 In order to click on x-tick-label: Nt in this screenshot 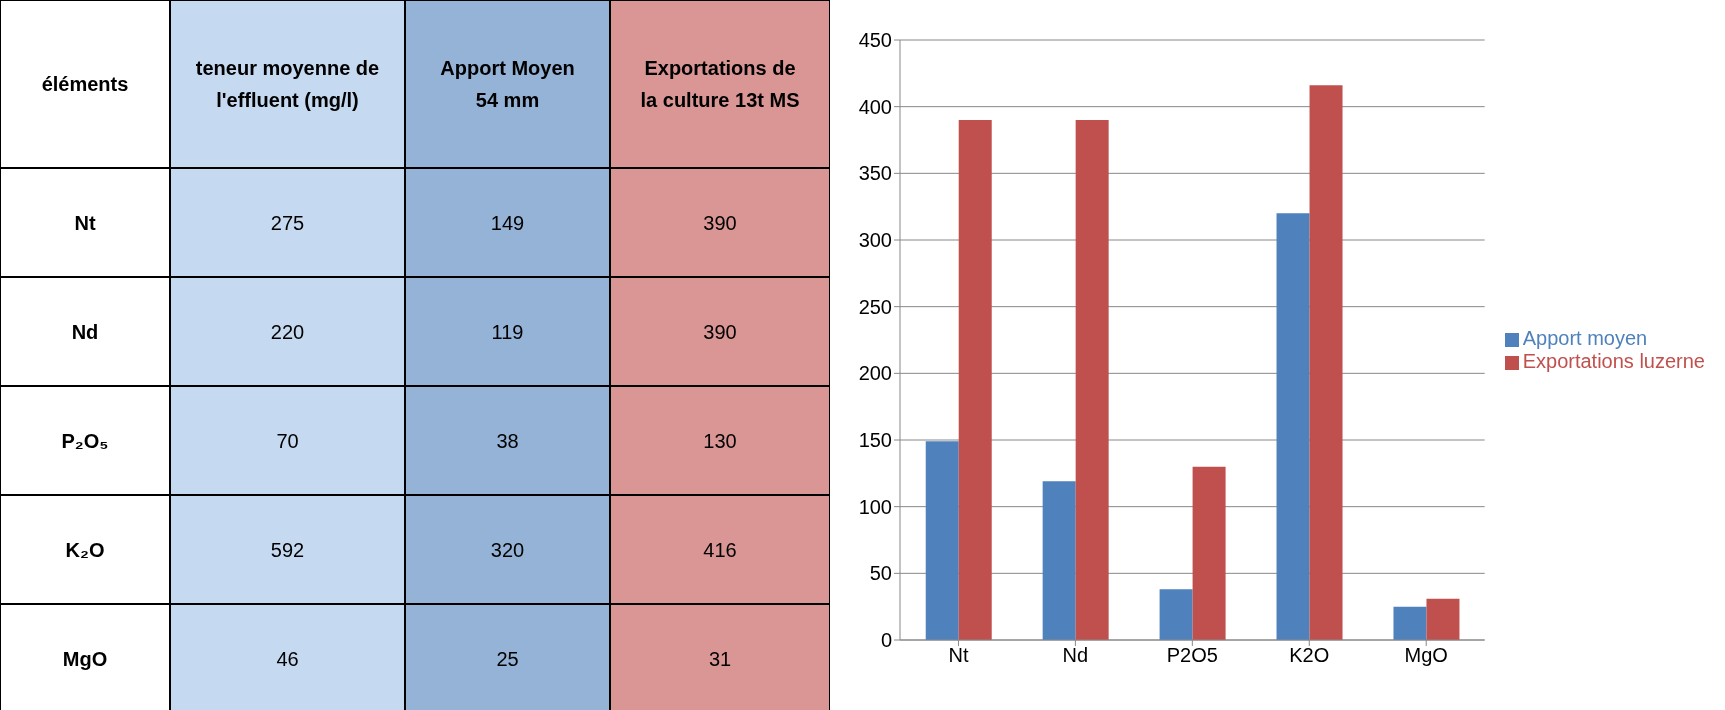, I will do `click(958, 655)`.